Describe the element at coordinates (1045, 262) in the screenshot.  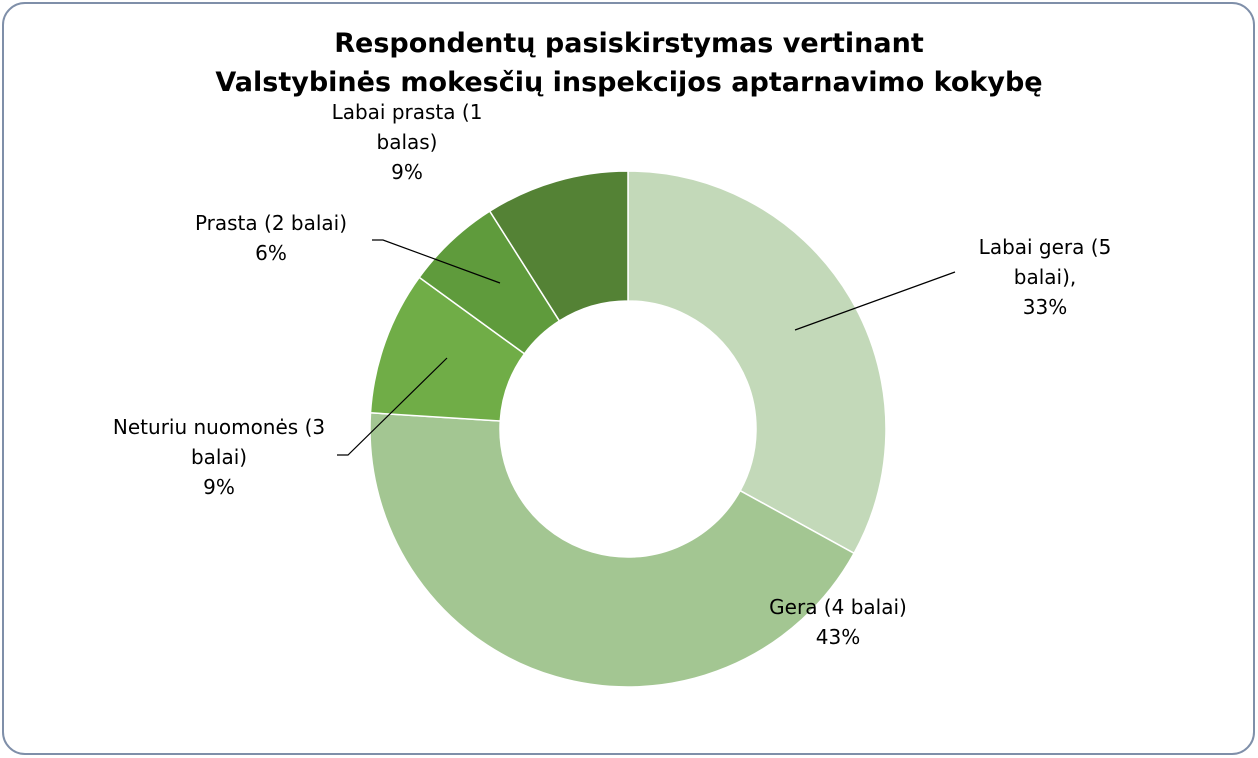
I see `category-label: Labai gera (5 balai),` at that location.